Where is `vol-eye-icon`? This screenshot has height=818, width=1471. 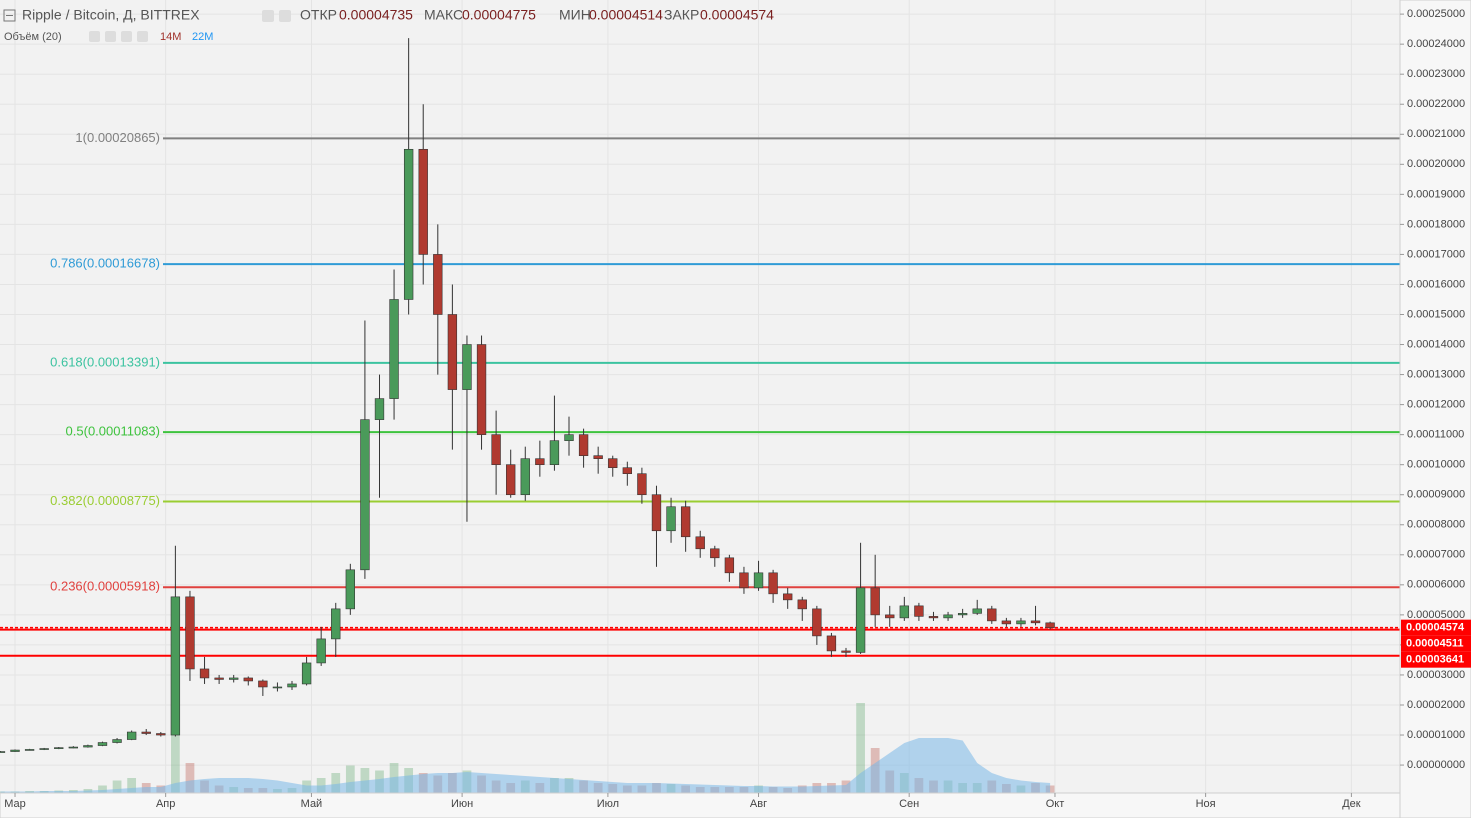
vol-eye-icon is located at coordinates (94, 36).